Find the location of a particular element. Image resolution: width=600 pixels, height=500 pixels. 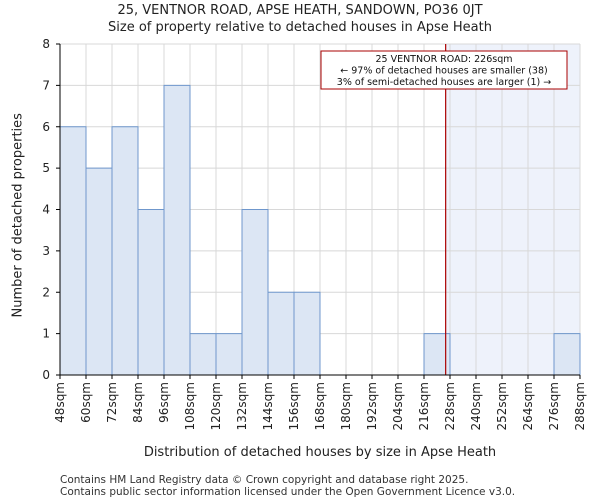

y-tick-label: 8 is located at coordinates (46, 44).